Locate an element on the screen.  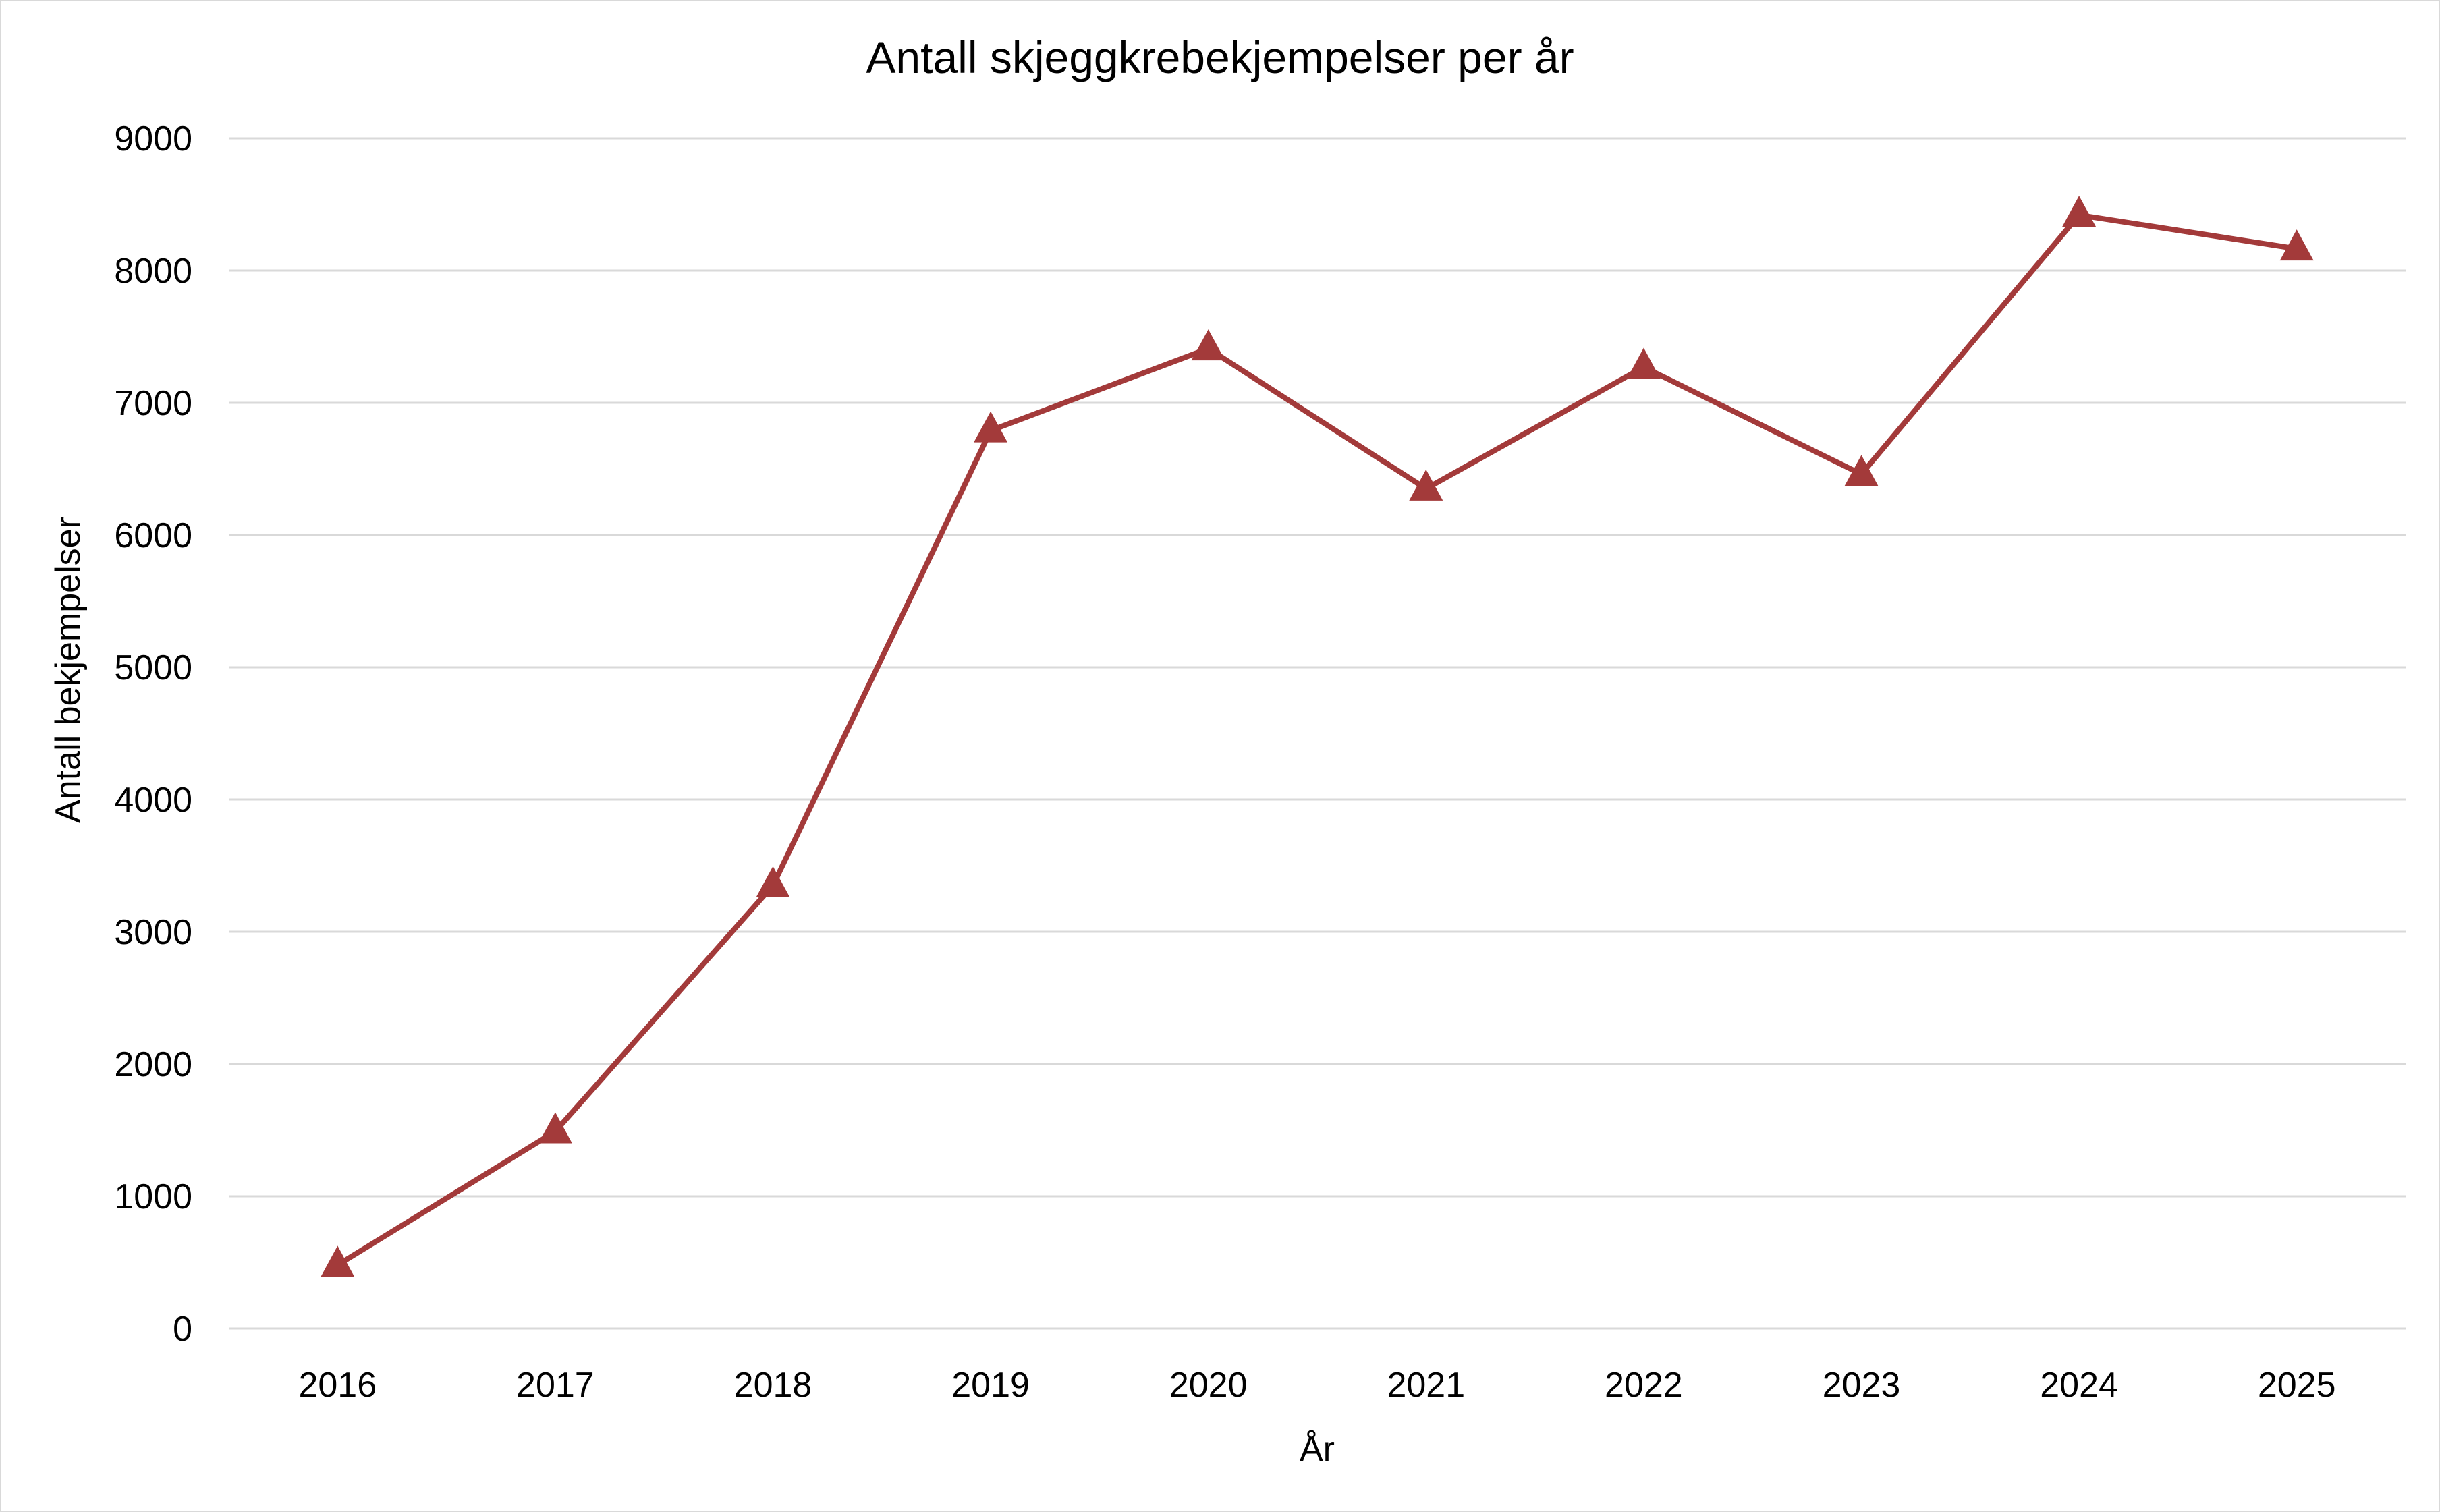
x-tick-label: 2024 is located at coordinates (2079, 1385).